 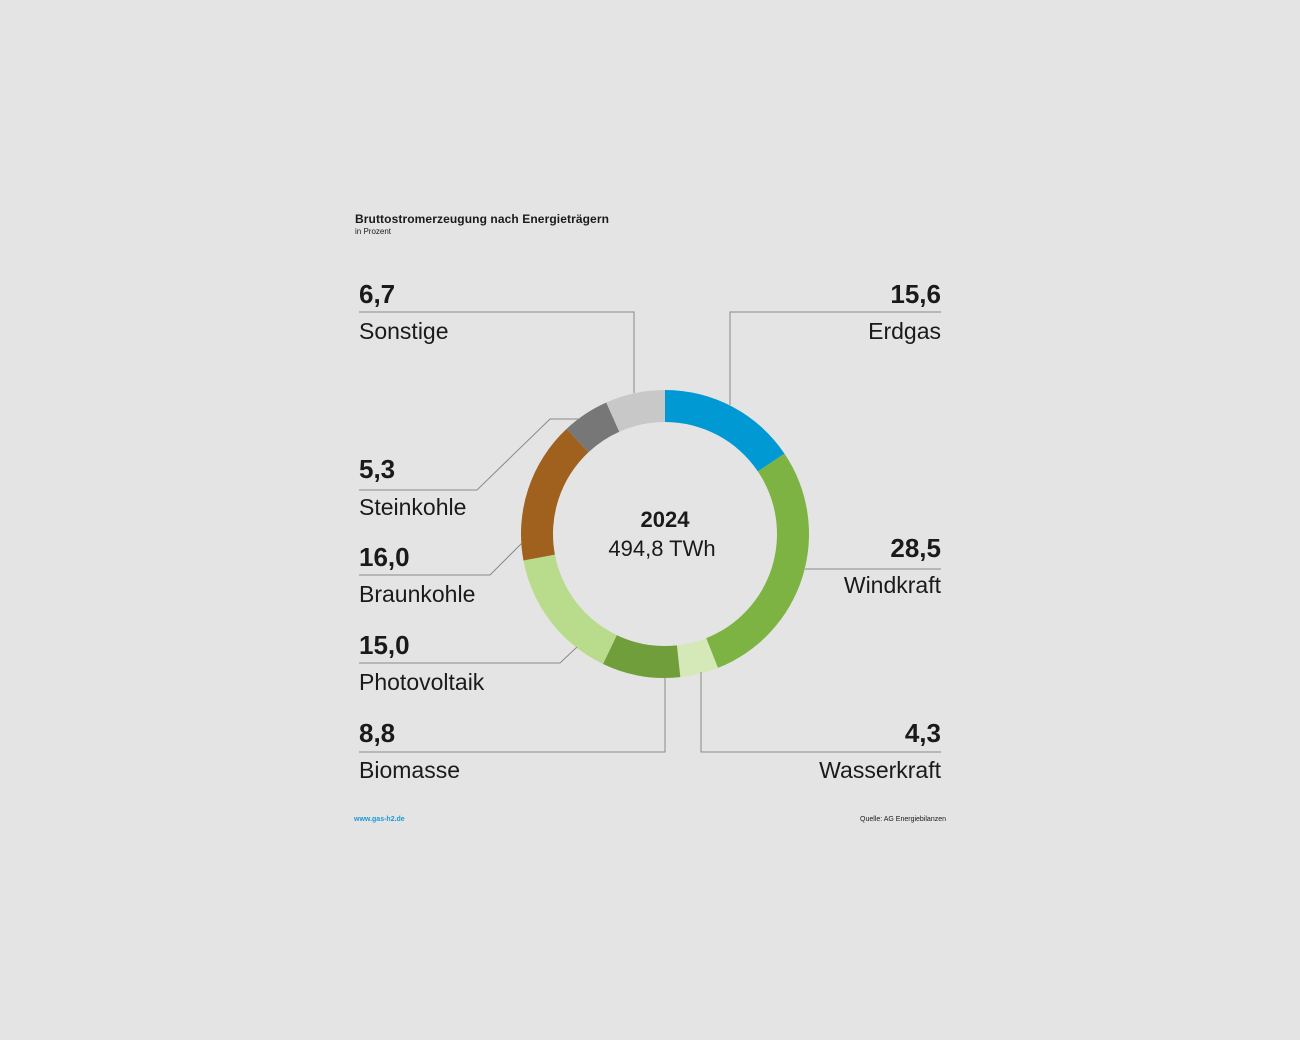 What do you see at coordinates (377, 469) in the screenshot?
I see `value-label-steinkohle: 5,3` at bounding box center [377, 469].